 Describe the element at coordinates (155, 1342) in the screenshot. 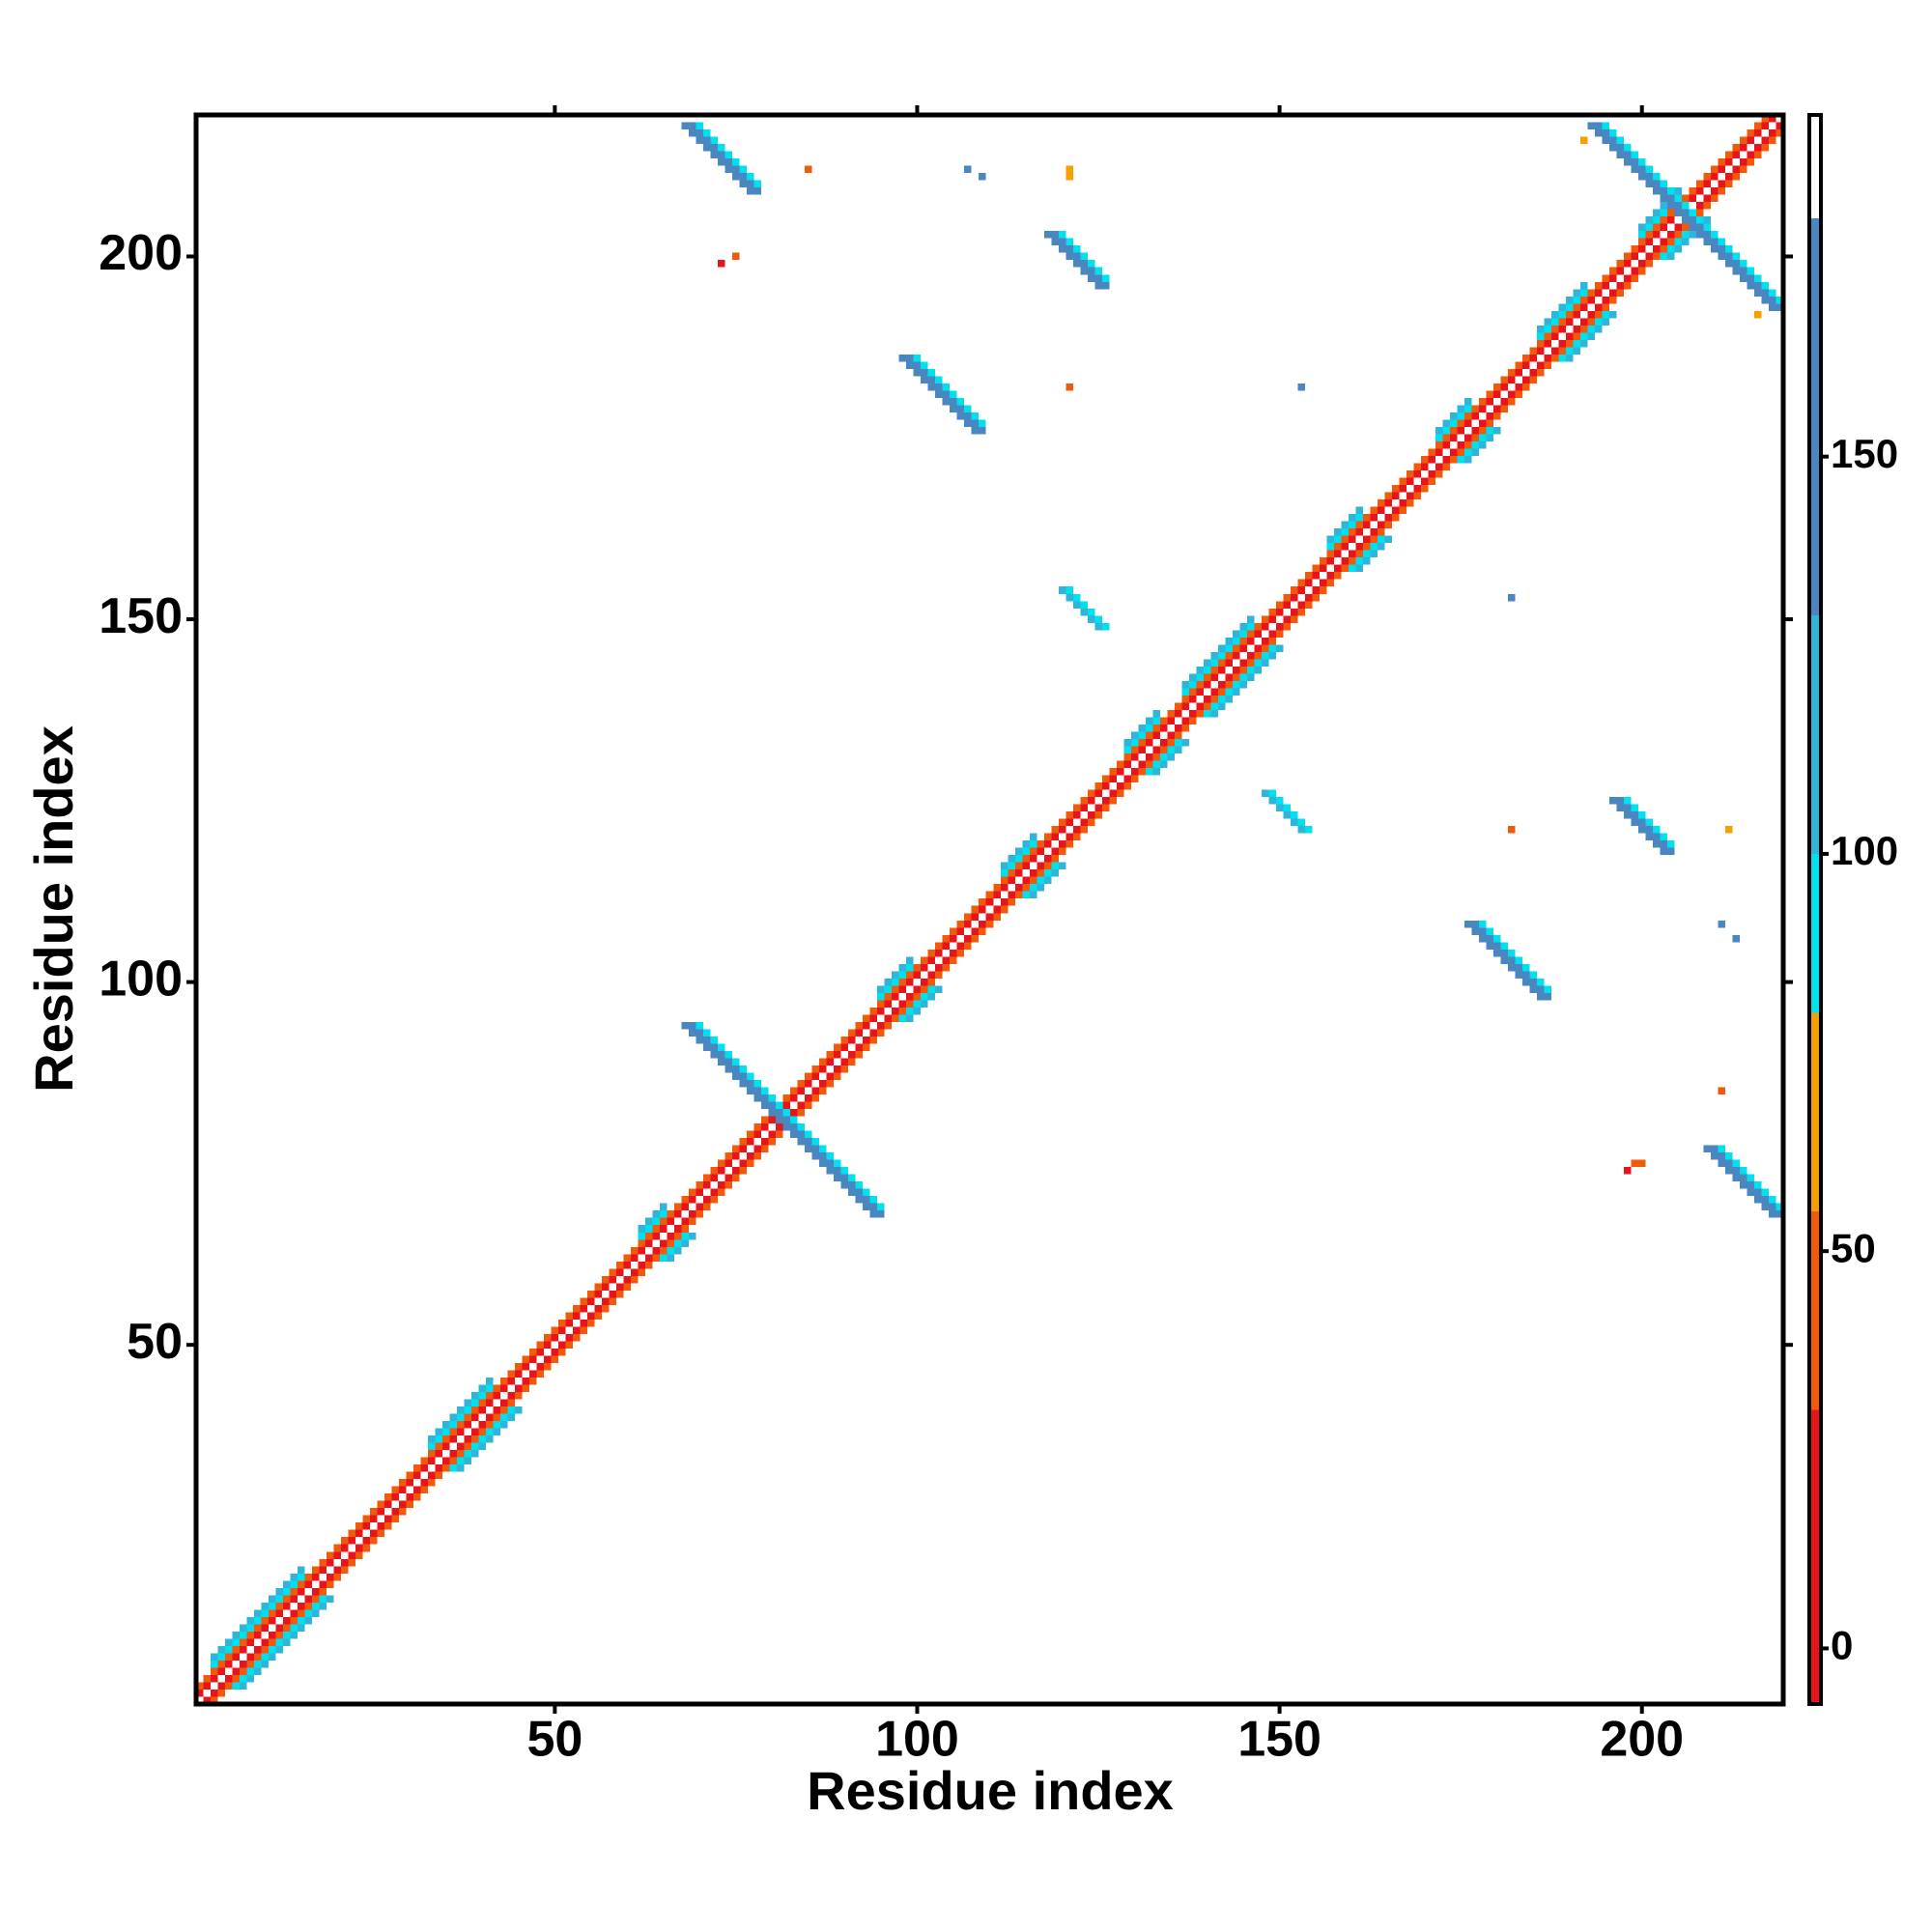

I see `y-tick-label: 50` at that location.